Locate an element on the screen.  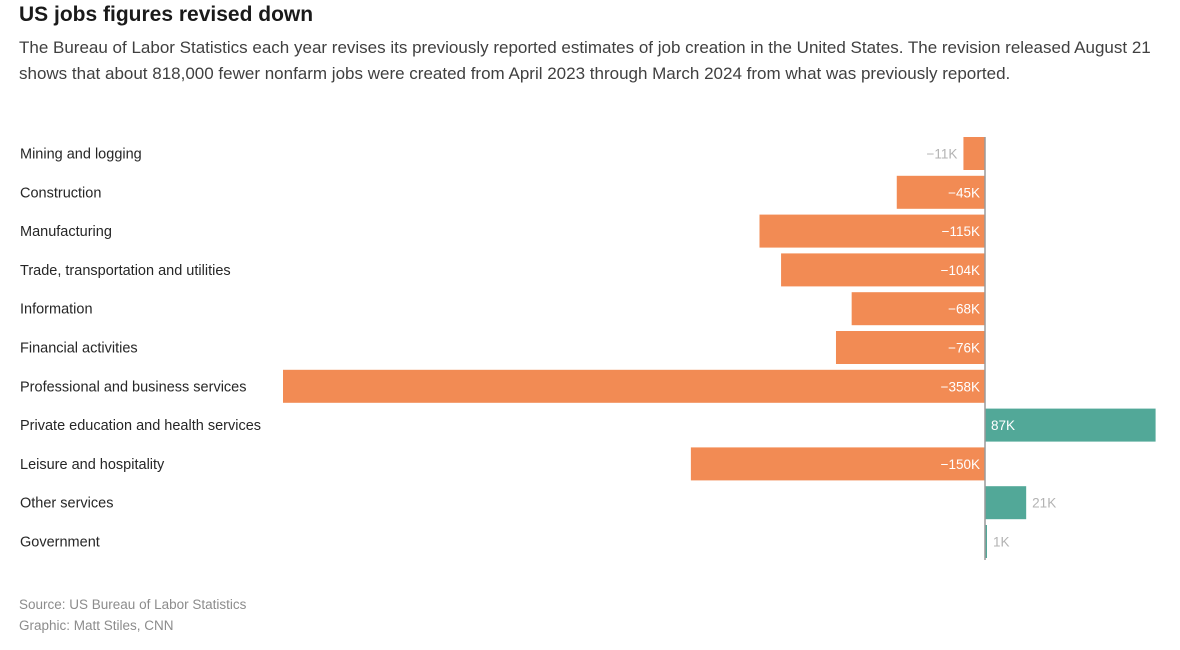
bar-other-services is located at coordinates (1006, 503).